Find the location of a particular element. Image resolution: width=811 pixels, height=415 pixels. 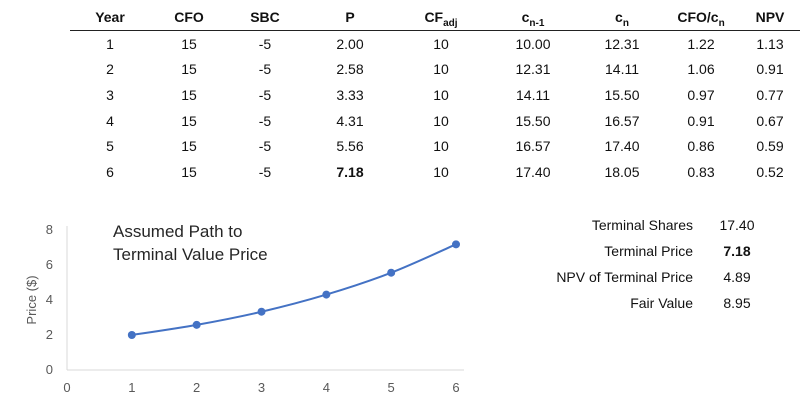

cell-npv: 1.13 is located at coordinates (770, 43).